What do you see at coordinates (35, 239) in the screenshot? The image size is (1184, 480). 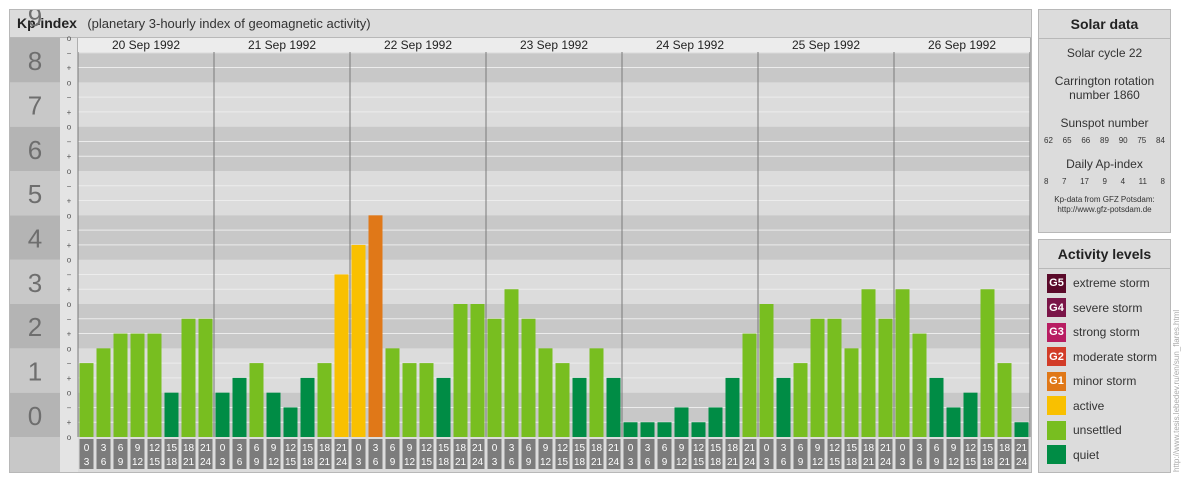 I see `kp-tick-label: 4` at bounding box center [35, 239].